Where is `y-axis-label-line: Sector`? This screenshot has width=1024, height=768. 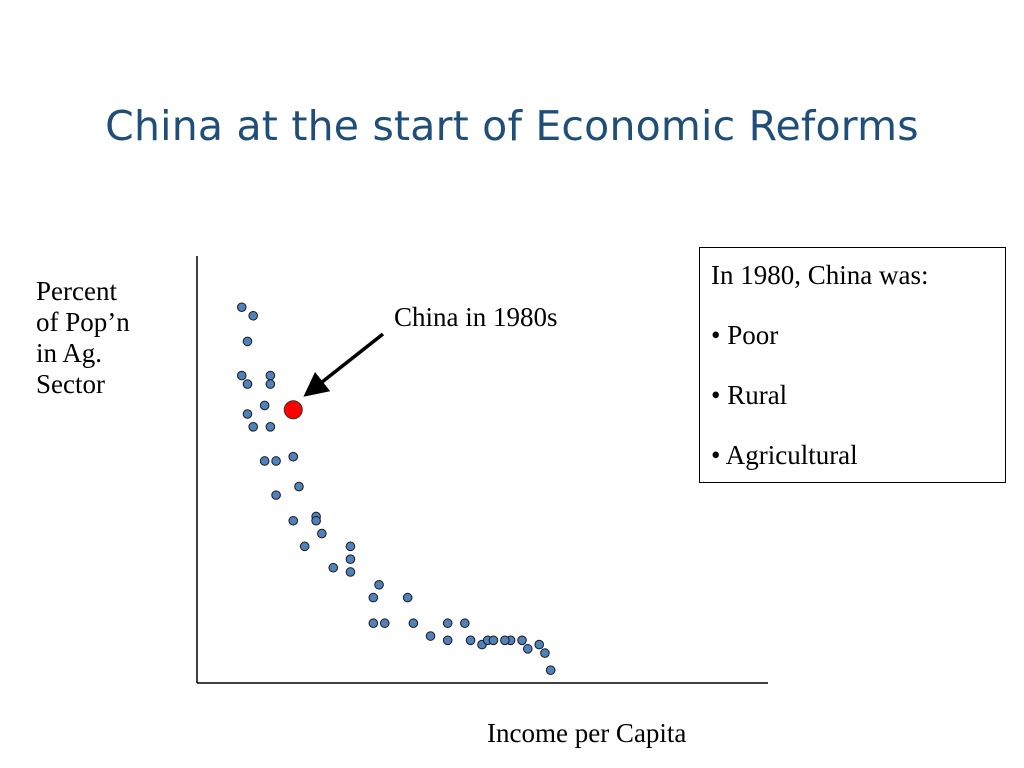
y-axis-label-line: Sector is located at coordinates (70, 384).